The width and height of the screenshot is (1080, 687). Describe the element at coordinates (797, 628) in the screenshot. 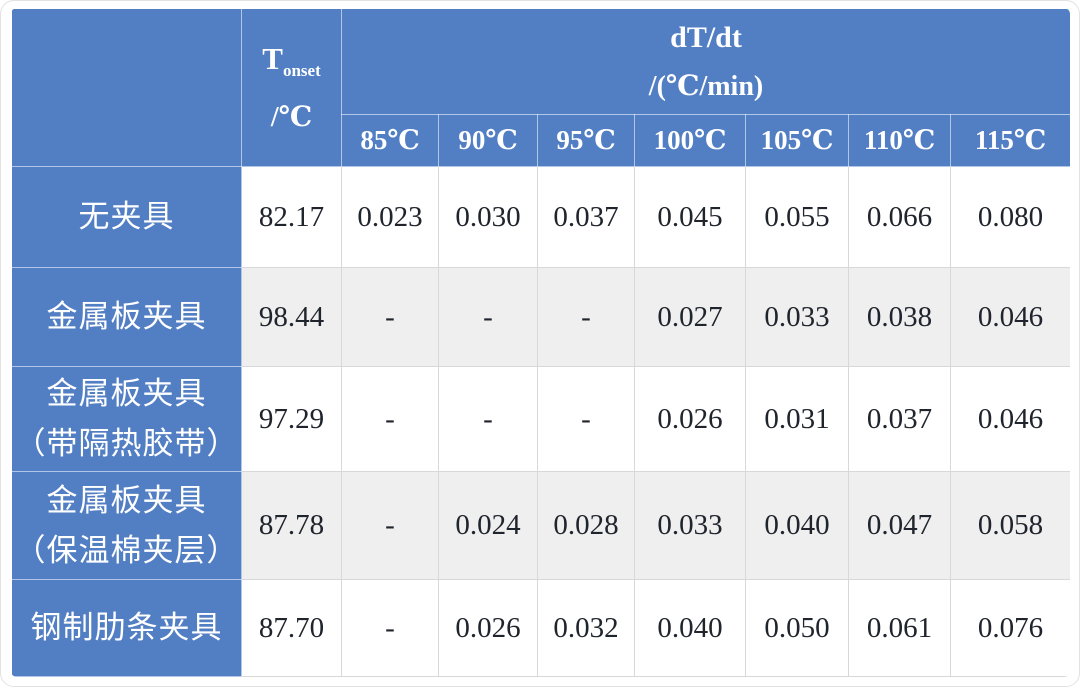

I see `dtdt-value-cell: 0.050` at that location.